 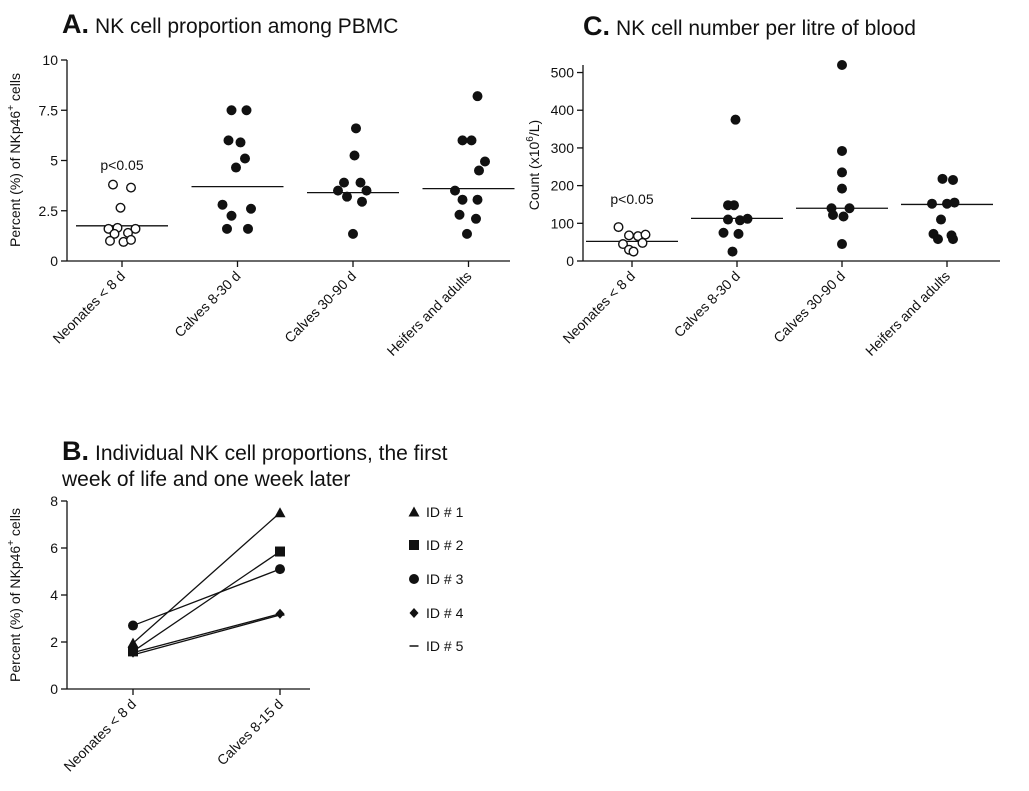 I want to click on panel-c-y-tick-label: 100, so click(x=563, y=223).